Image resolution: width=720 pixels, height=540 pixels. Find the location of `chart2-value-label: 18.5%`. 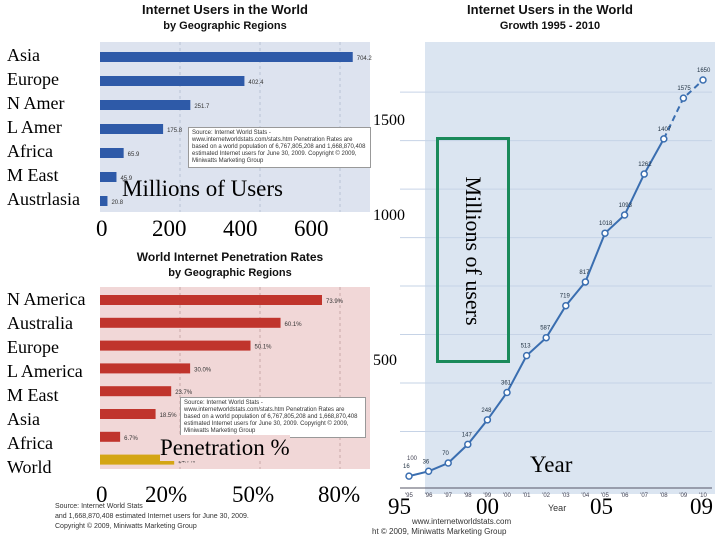

chart2-value-label: 18.5% is located at coordinates (169, 416).